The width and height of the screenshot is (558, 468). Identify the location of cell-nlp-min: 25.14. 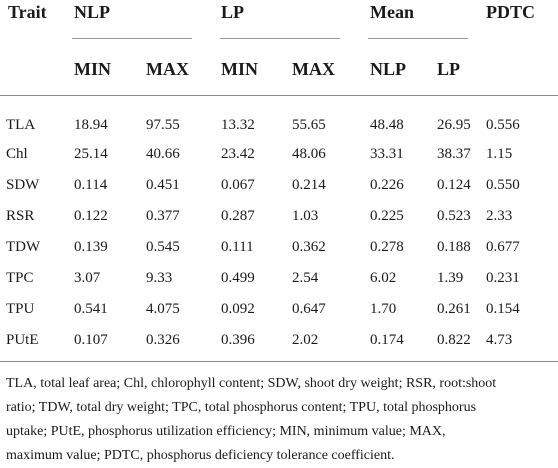
(91, 154).